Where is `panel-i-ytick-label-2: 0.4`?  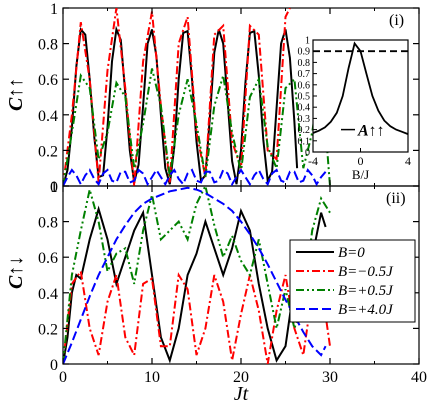 panel-i-ytick-label-2: 0.4 is located at coordinates (48, 116).